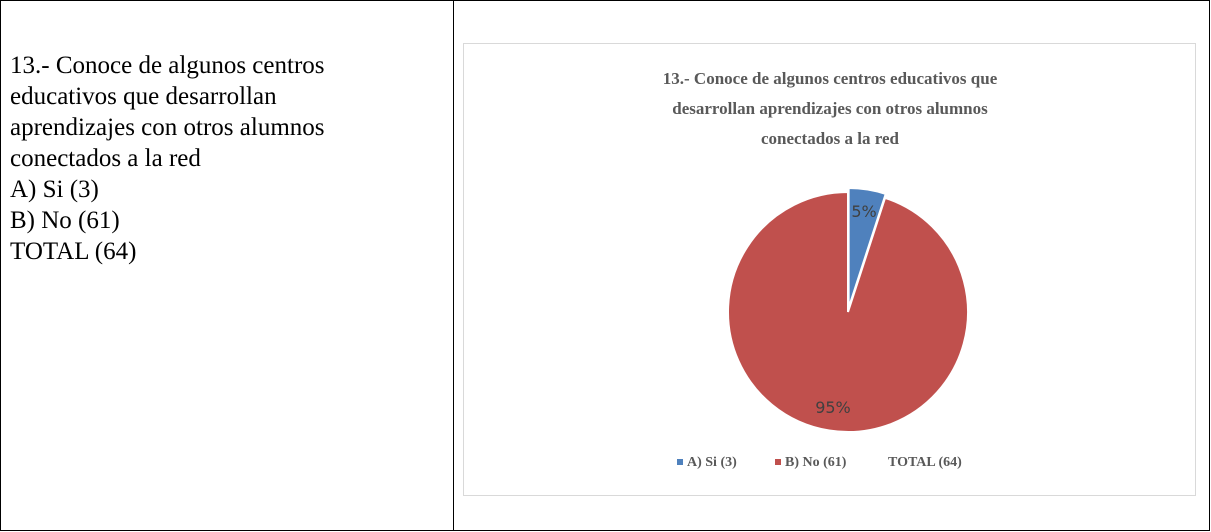 This screenshot has width=1211, height=532. I want to click on cell-text: TOTAL (64), so click(73, 251).